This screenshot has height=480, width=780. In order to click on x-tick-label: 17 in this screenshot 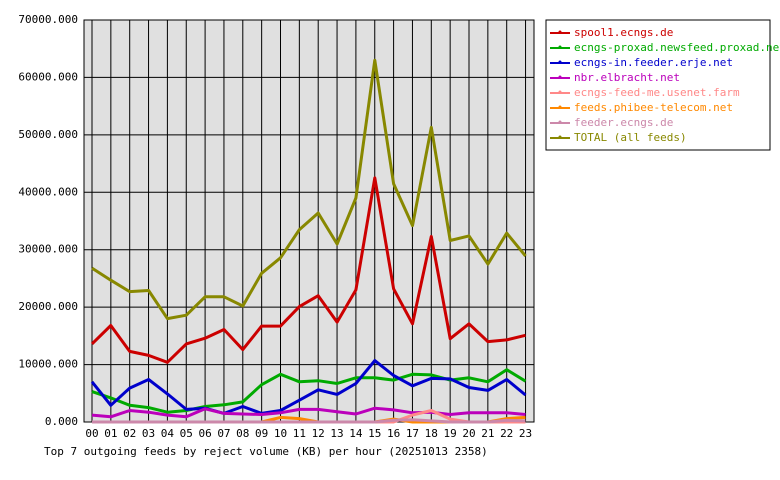, I will do `click(412, 433)`.